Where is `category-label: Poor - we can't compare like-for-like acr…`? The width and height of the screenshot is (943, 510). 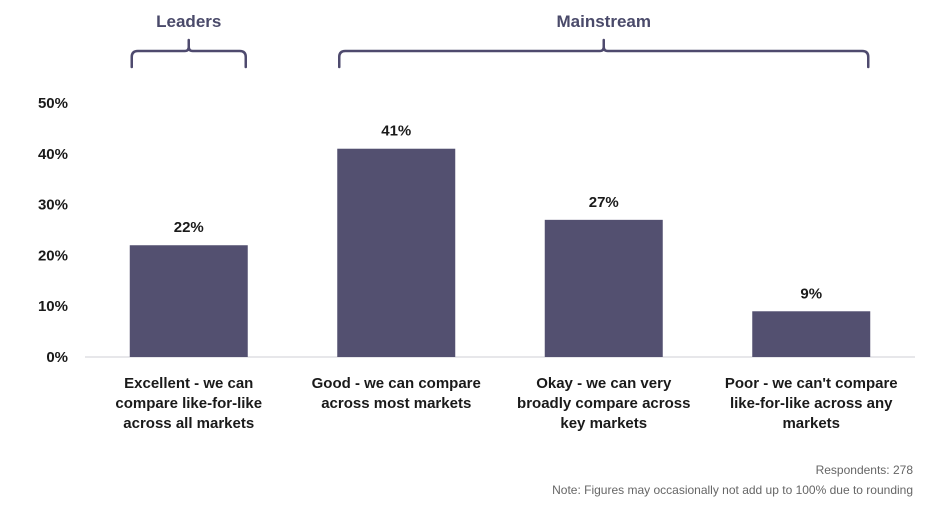
category-label: Poor - we can't compare like-for-like acr… is located at coordinates (811, 403).